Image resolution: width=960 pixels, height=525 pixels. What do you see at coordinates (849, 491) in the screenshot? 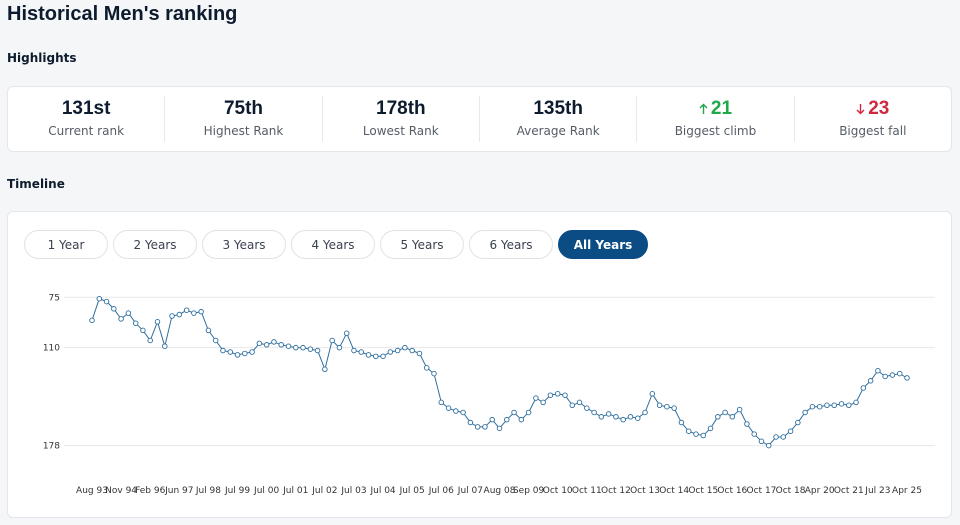
I see `x-tick-label: Oct 21` at bounding box center [849, 491].